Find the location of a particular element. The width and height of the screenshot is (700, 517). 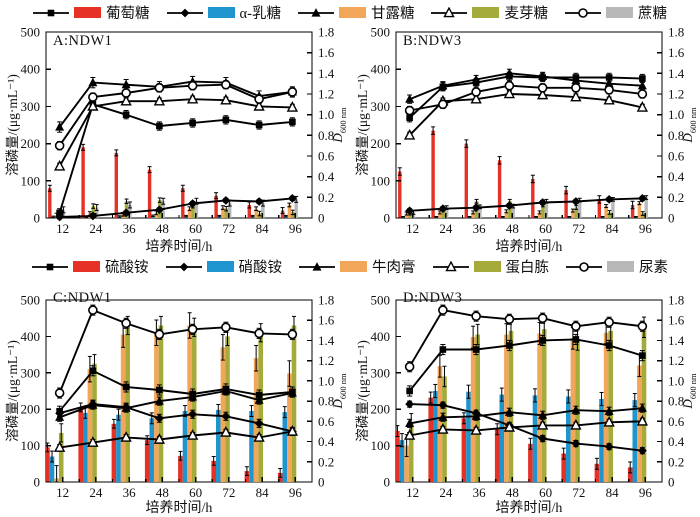

peptone-line-marker-icon is located at coordinates (450, 265).